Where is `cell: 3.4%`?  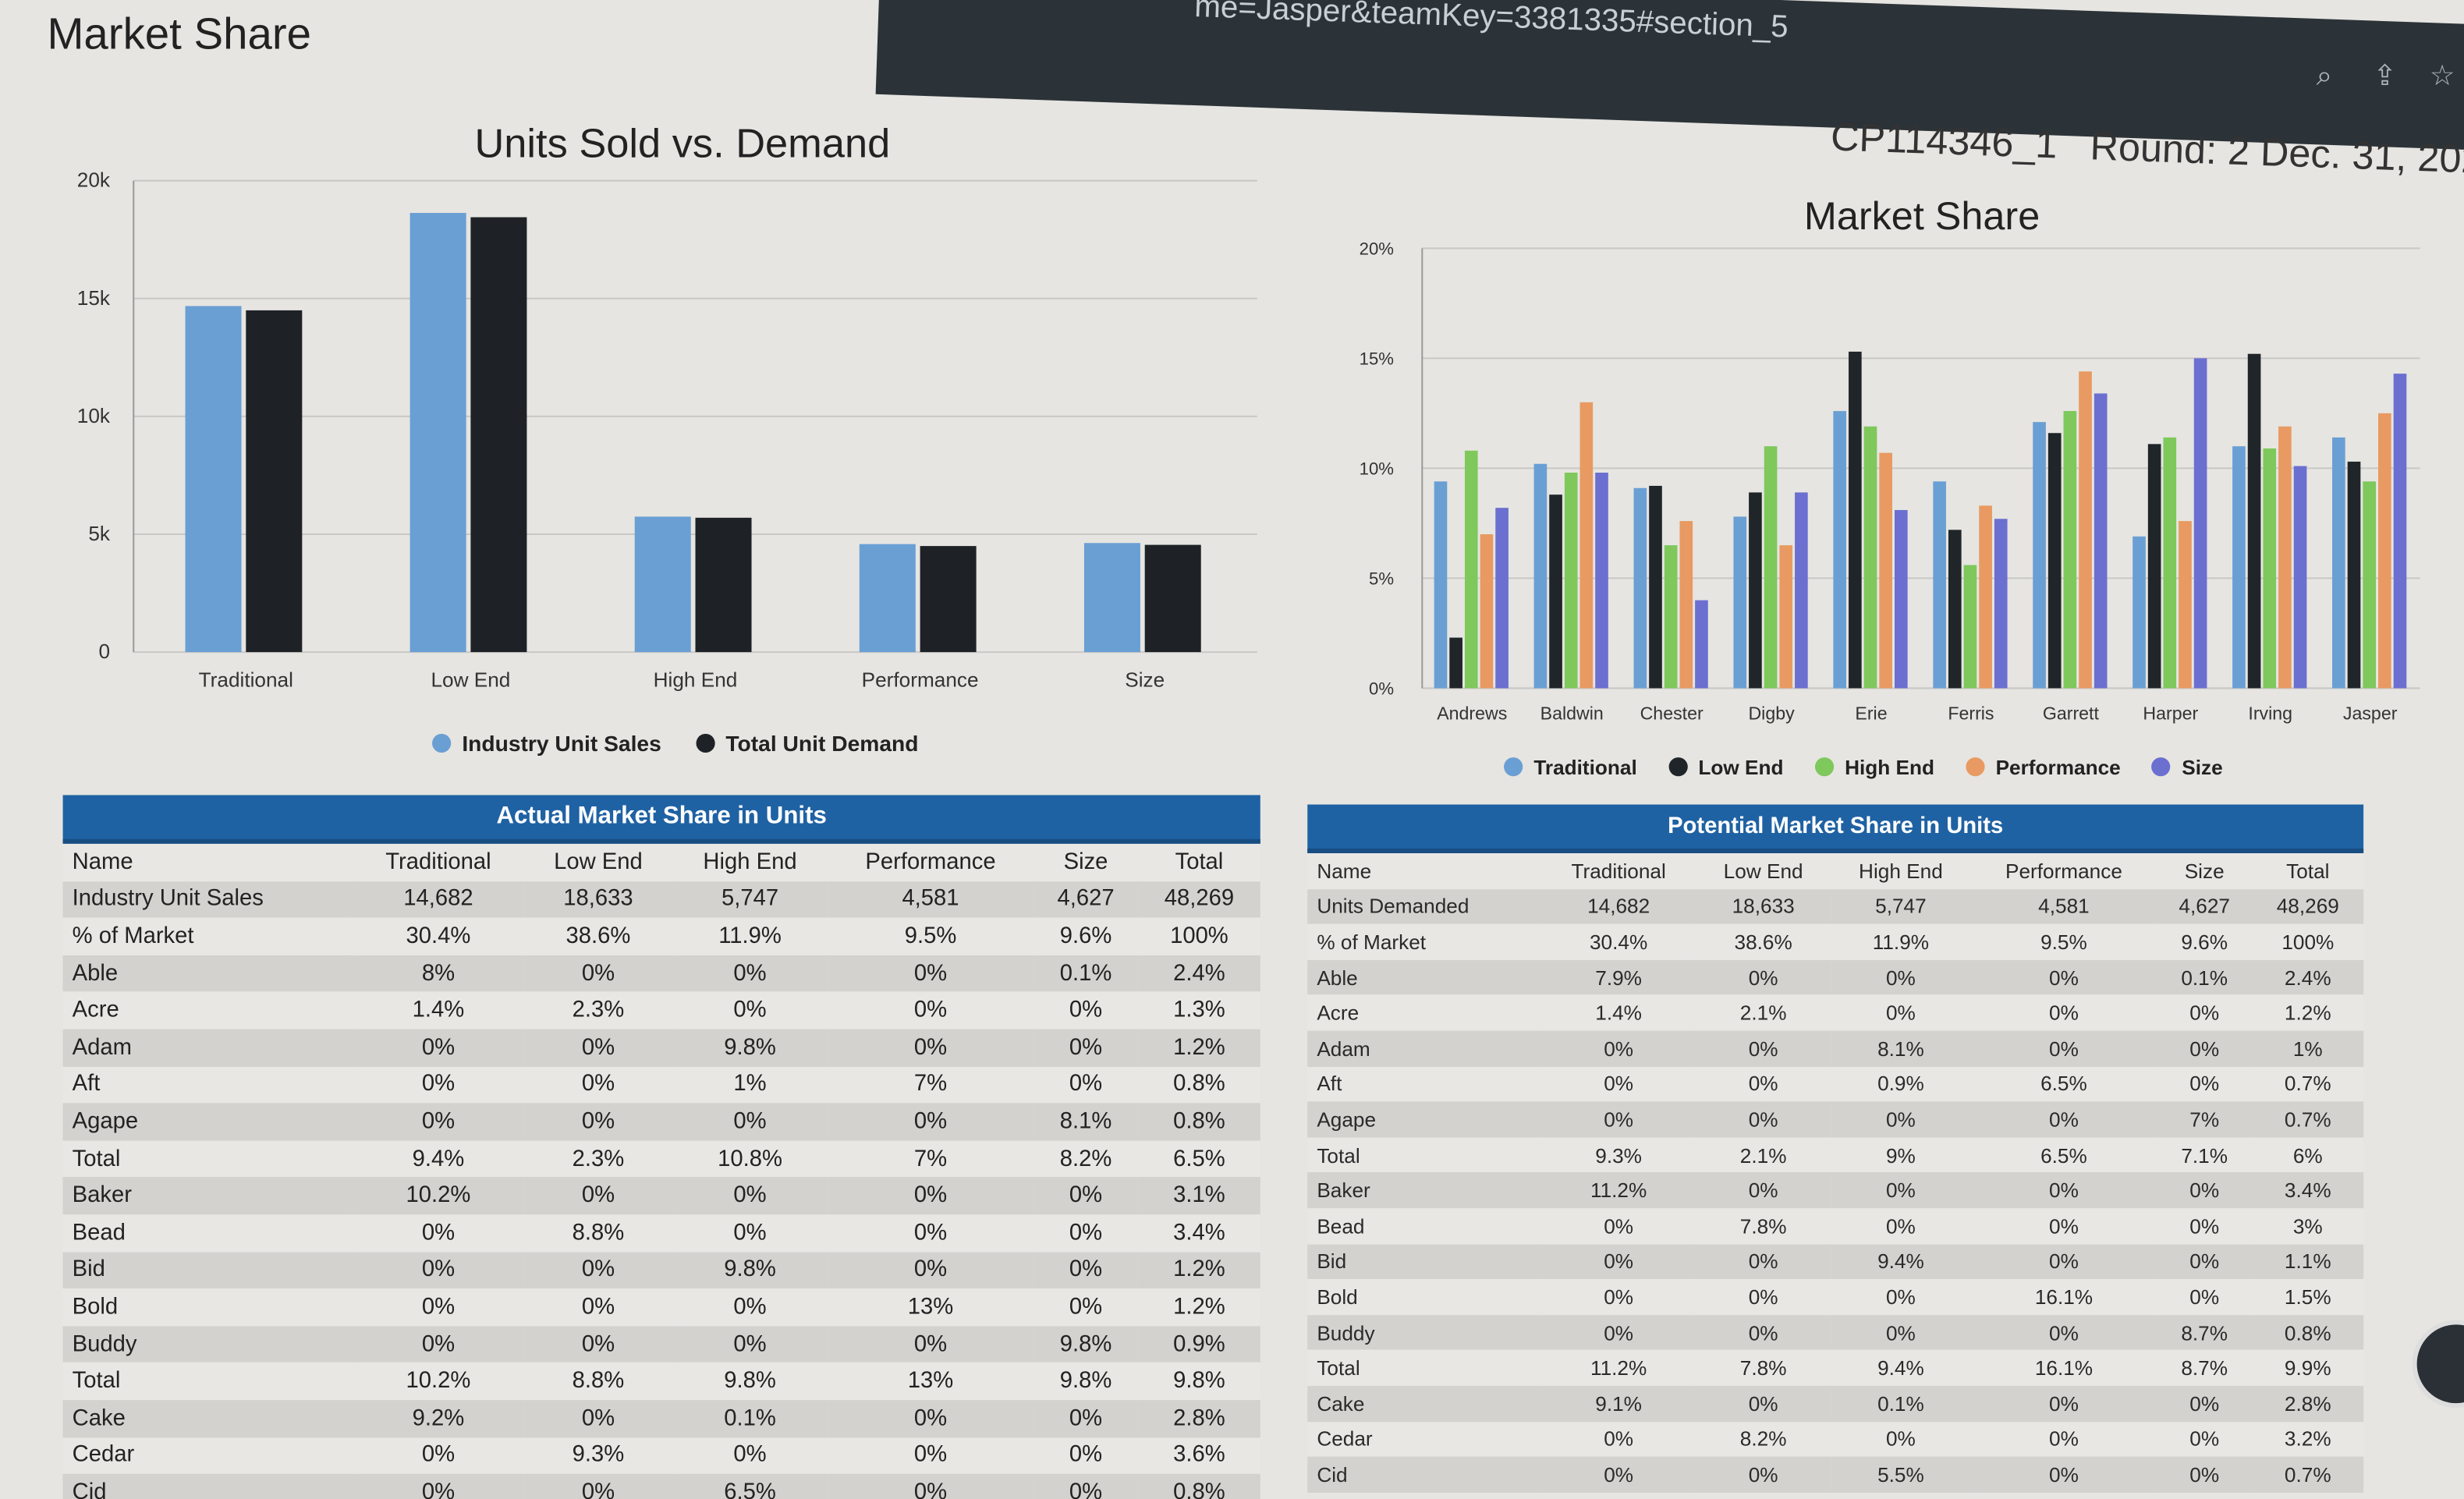
cell: 3.4% is located at coordinates (2307, 1190).